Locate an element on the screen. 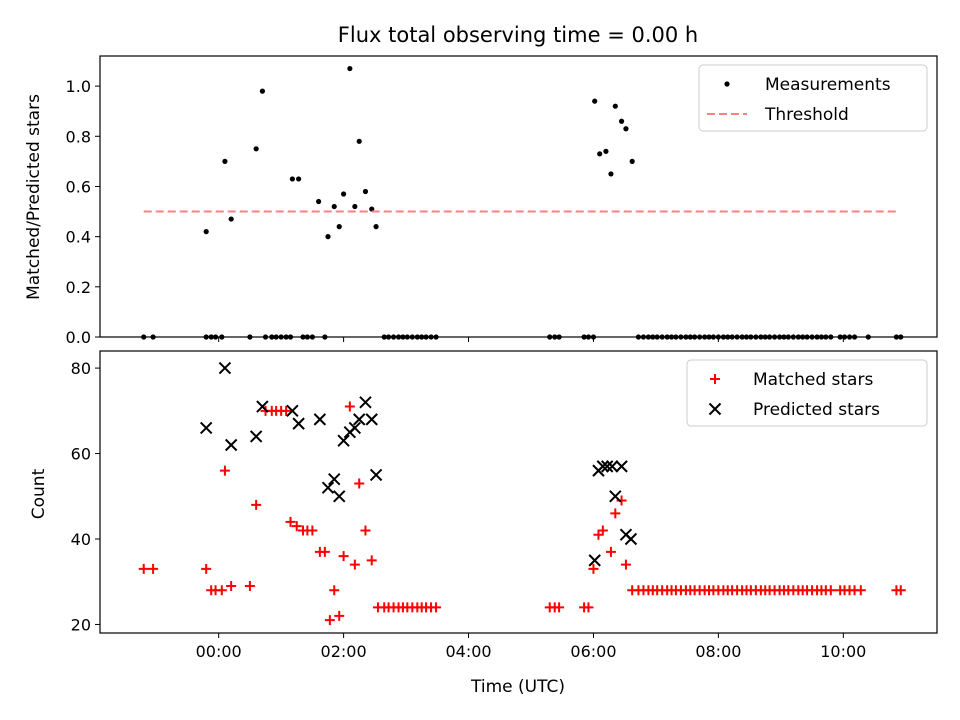 This screenshot has width=960, height=720. x-tick-label: 06:00 is located at coordinates (593, 651).